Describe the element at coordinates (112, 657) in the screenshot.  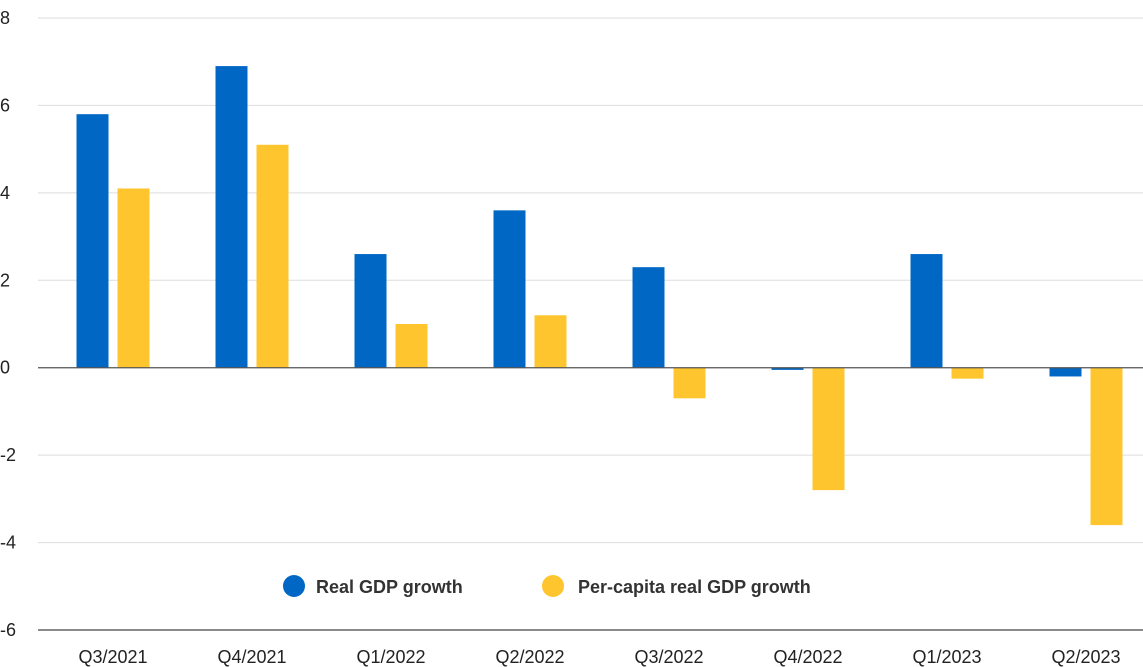
I see `x-tick-label: Q3/2021` at that location.